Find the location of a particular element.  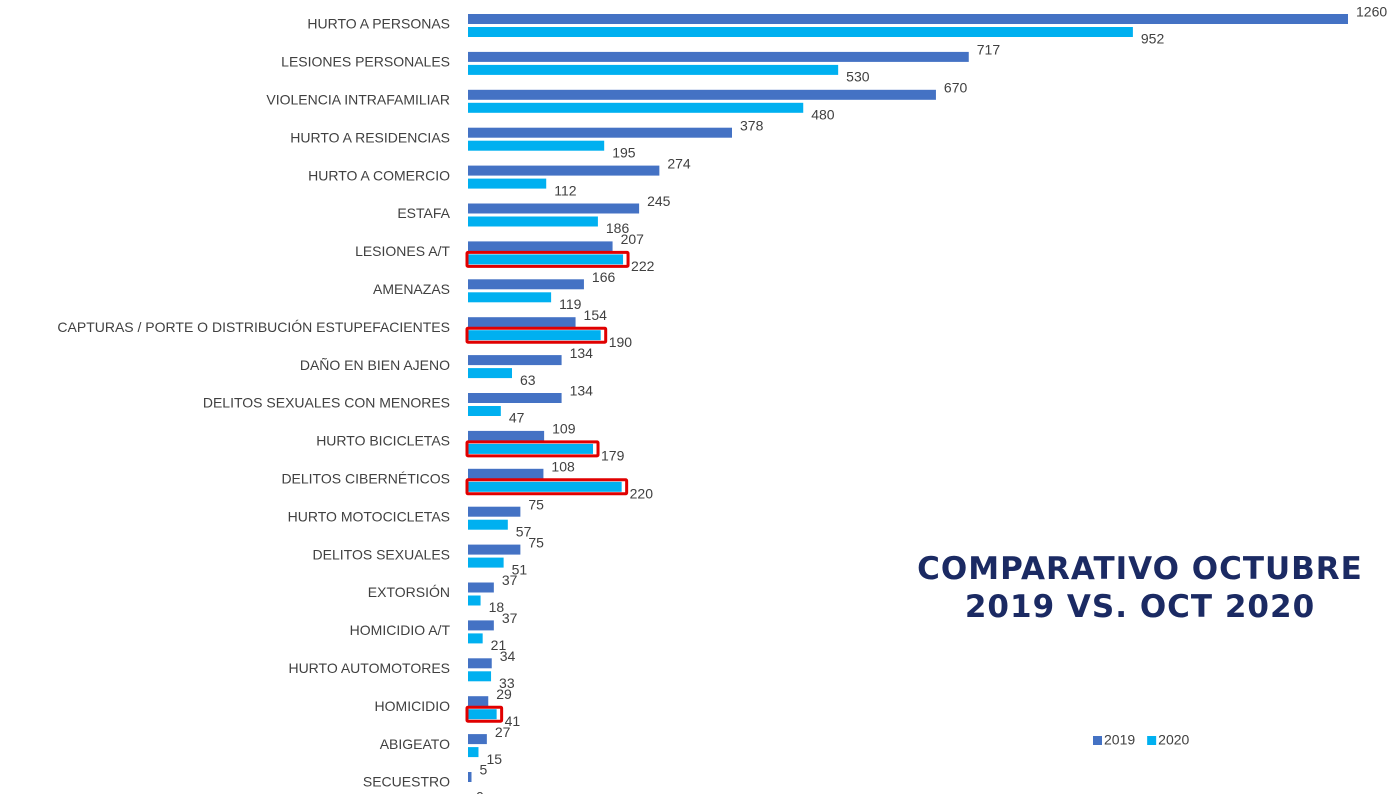

value-label: 207 is located at coordinates (633, 239).